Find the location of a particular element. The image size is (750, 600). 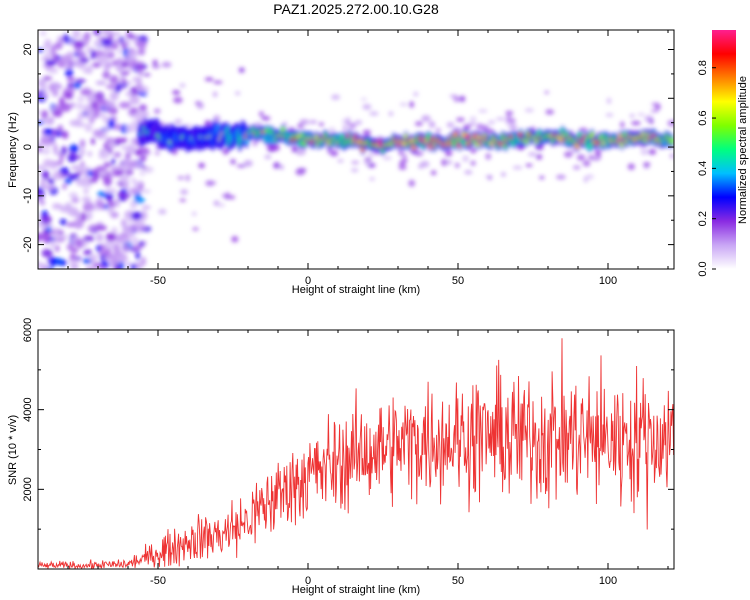

colorbar-ticks: 0.0 0.2 0.4 0.6 0.8 is located at coordinates (706, 168).